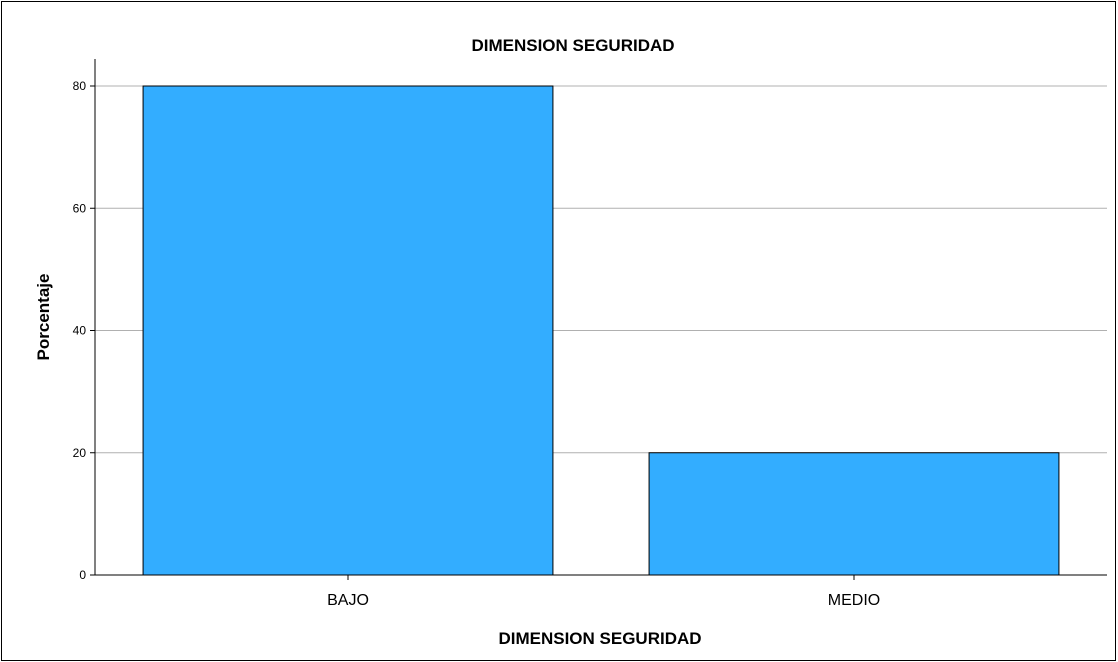 The width and height of the screenshot is (1118, 662). Describe the element at coordinates (854, 514) in the screenshot. I see `bar-medio` at that location.